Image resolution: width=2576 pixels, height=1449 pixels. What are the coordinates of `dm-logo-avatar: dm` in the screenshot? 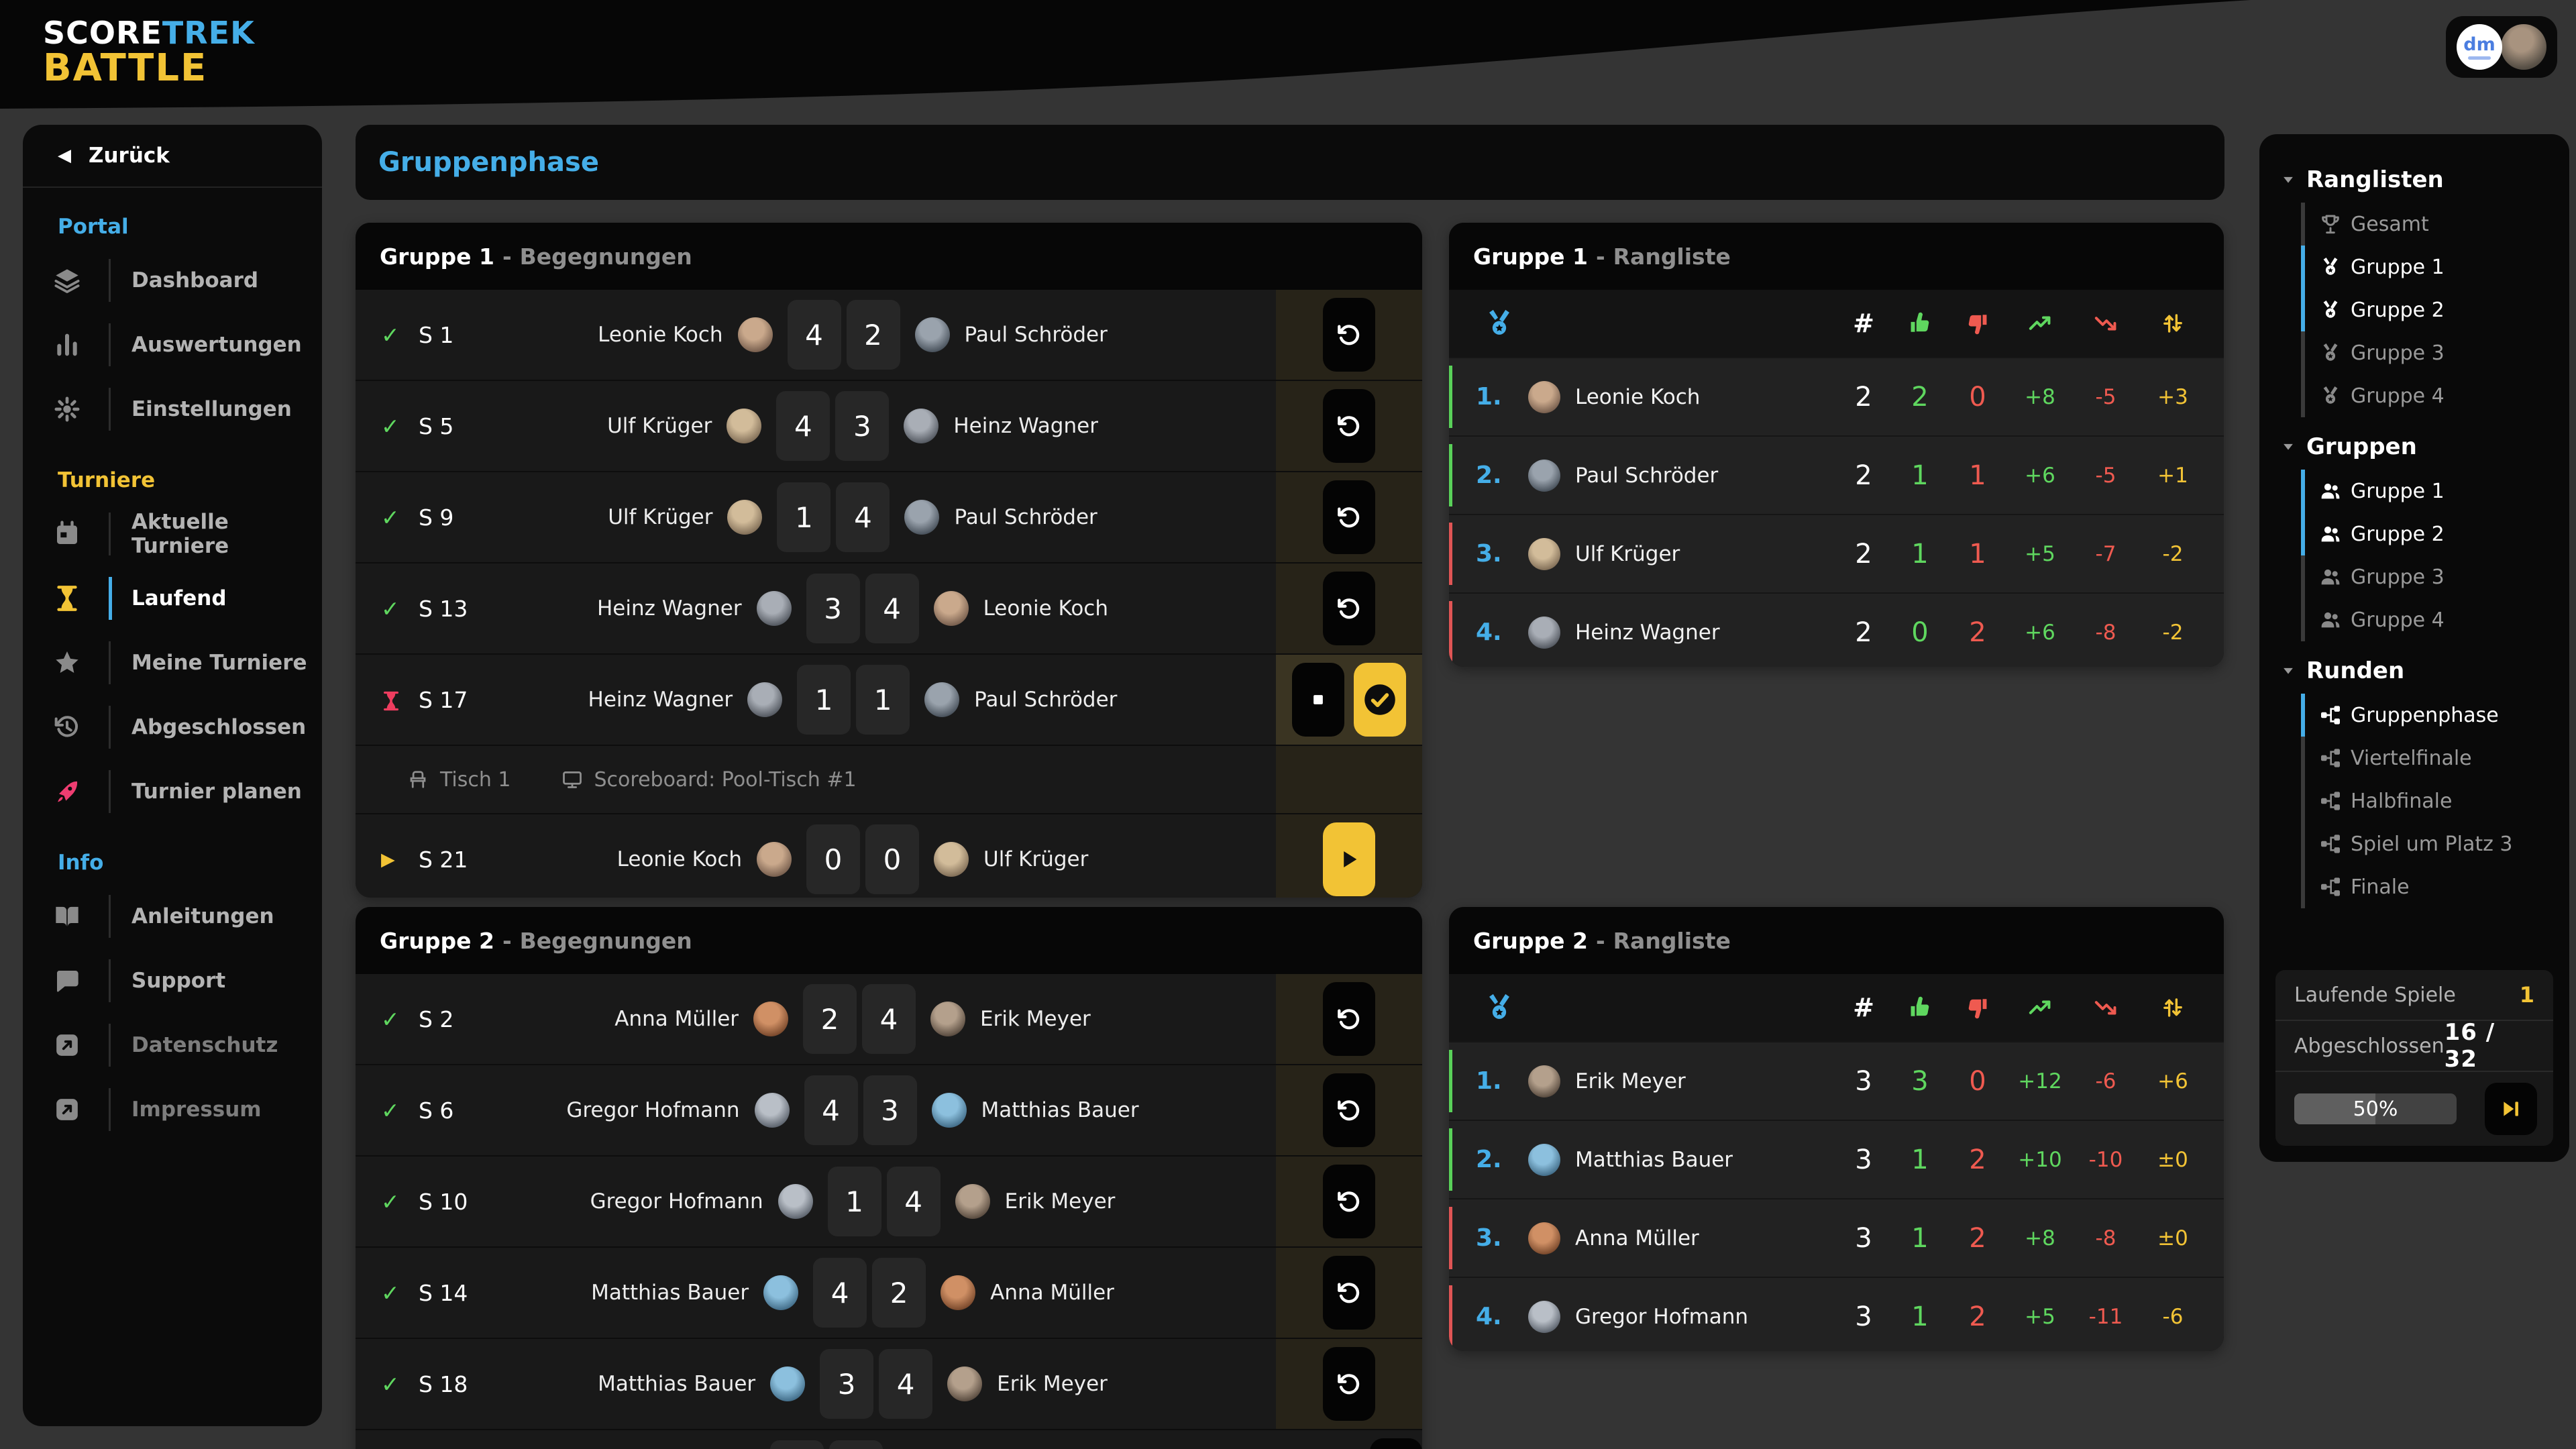 It's located at (2479, 47).